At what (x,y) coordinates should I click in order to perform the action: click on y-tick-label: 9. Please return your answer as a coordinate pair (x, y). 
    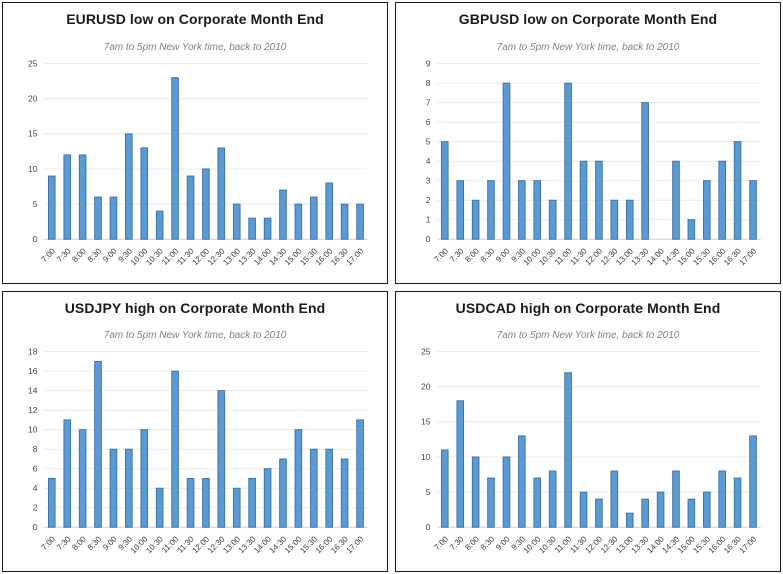
    Looking at the image, I should click on (428, 63).